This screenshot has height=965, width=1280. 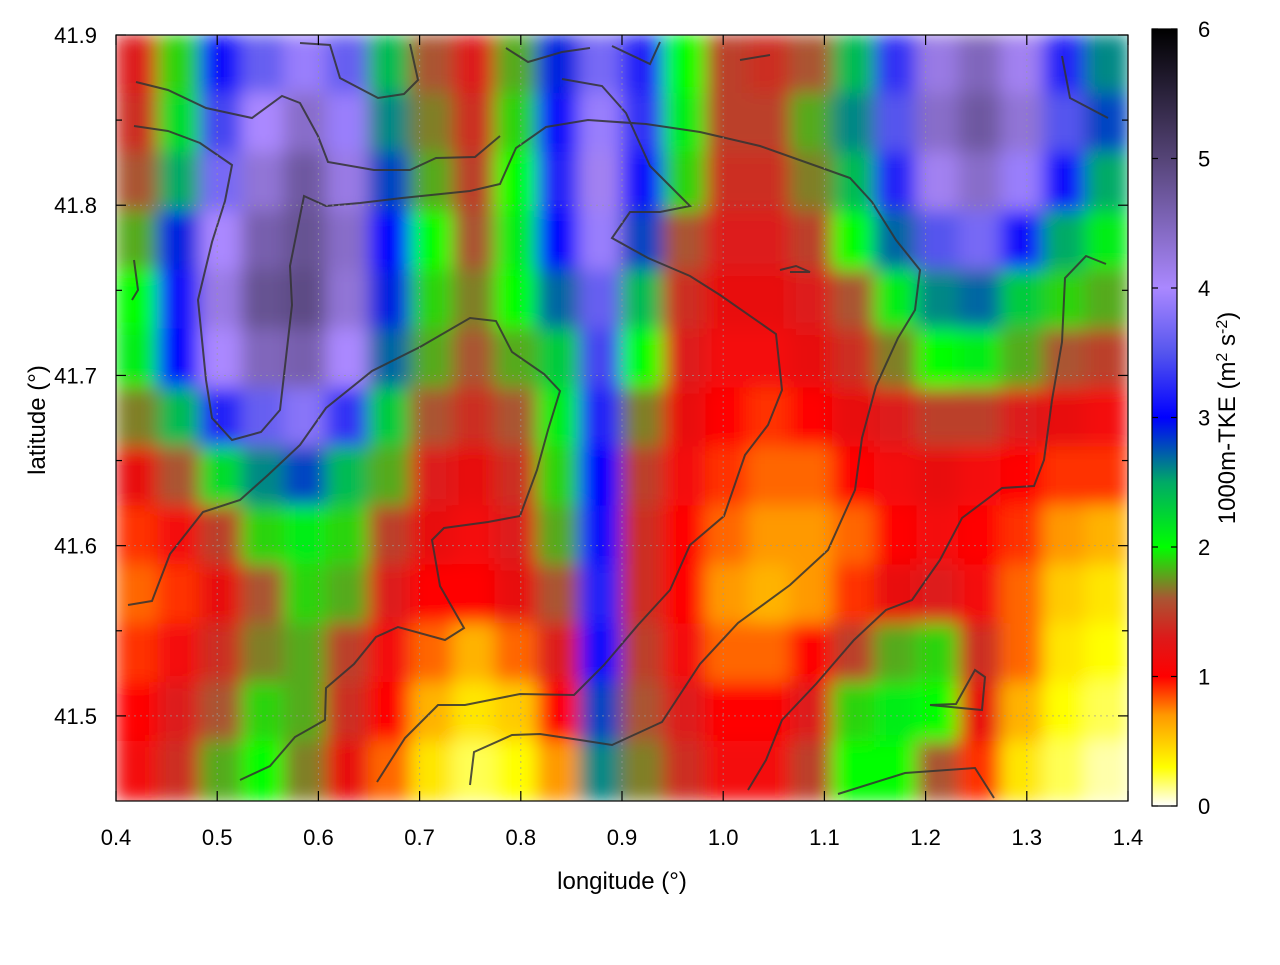 I want to click on x-tick-label: 0.8, so click(x=521, y=837).